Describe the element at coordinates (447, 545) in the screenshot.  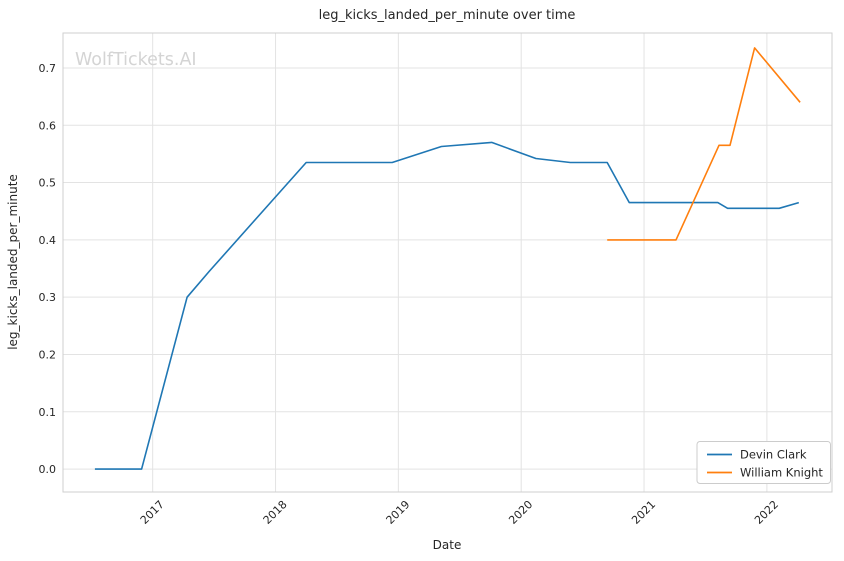
I see `x-axis-label: Date` at that location.